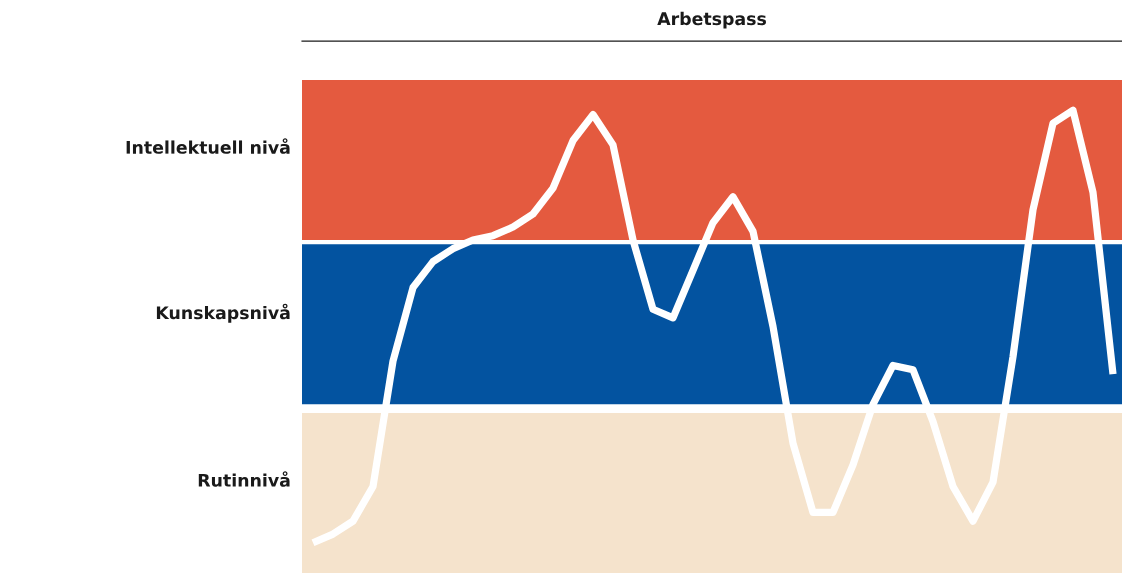 The image size is (1122, 573). What do you see at coordinates (244, 479) in the screenshot?
I see `band-label: Rutinnivå` at bounding box center [244, 479].